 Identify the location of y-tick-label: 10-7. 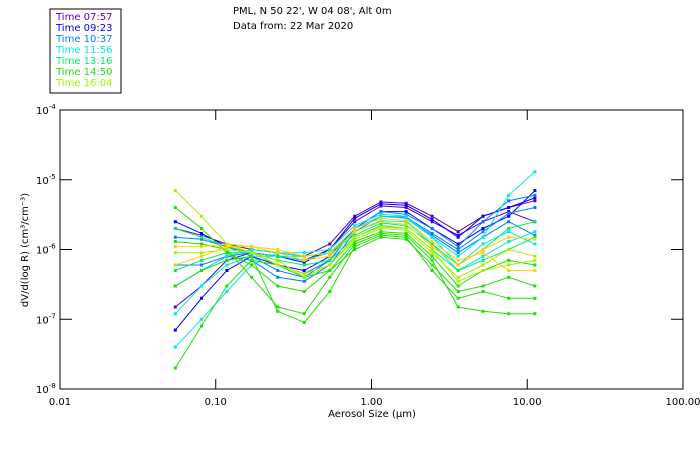
(46, 319).